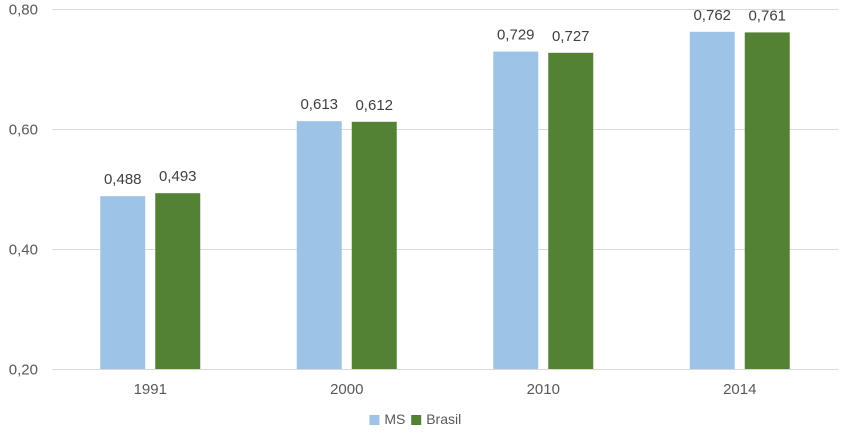  What do you see at coordinates (767, 201) in the screenshot?
I see `bar-brasil-2014` at bounding box center [767, 201].